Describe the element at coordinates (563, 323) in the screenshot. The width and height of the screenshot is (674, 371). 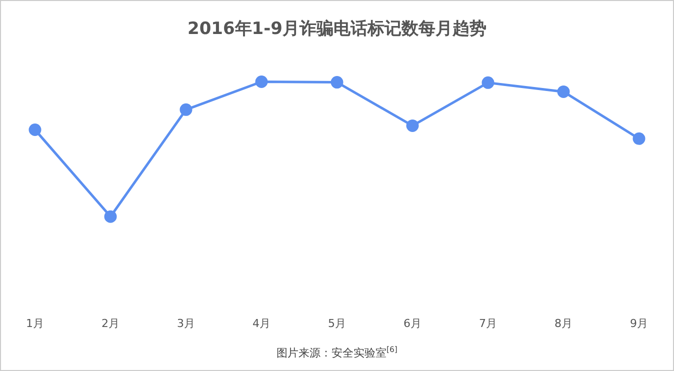
I see `x-tick-label: 8月` at that location.